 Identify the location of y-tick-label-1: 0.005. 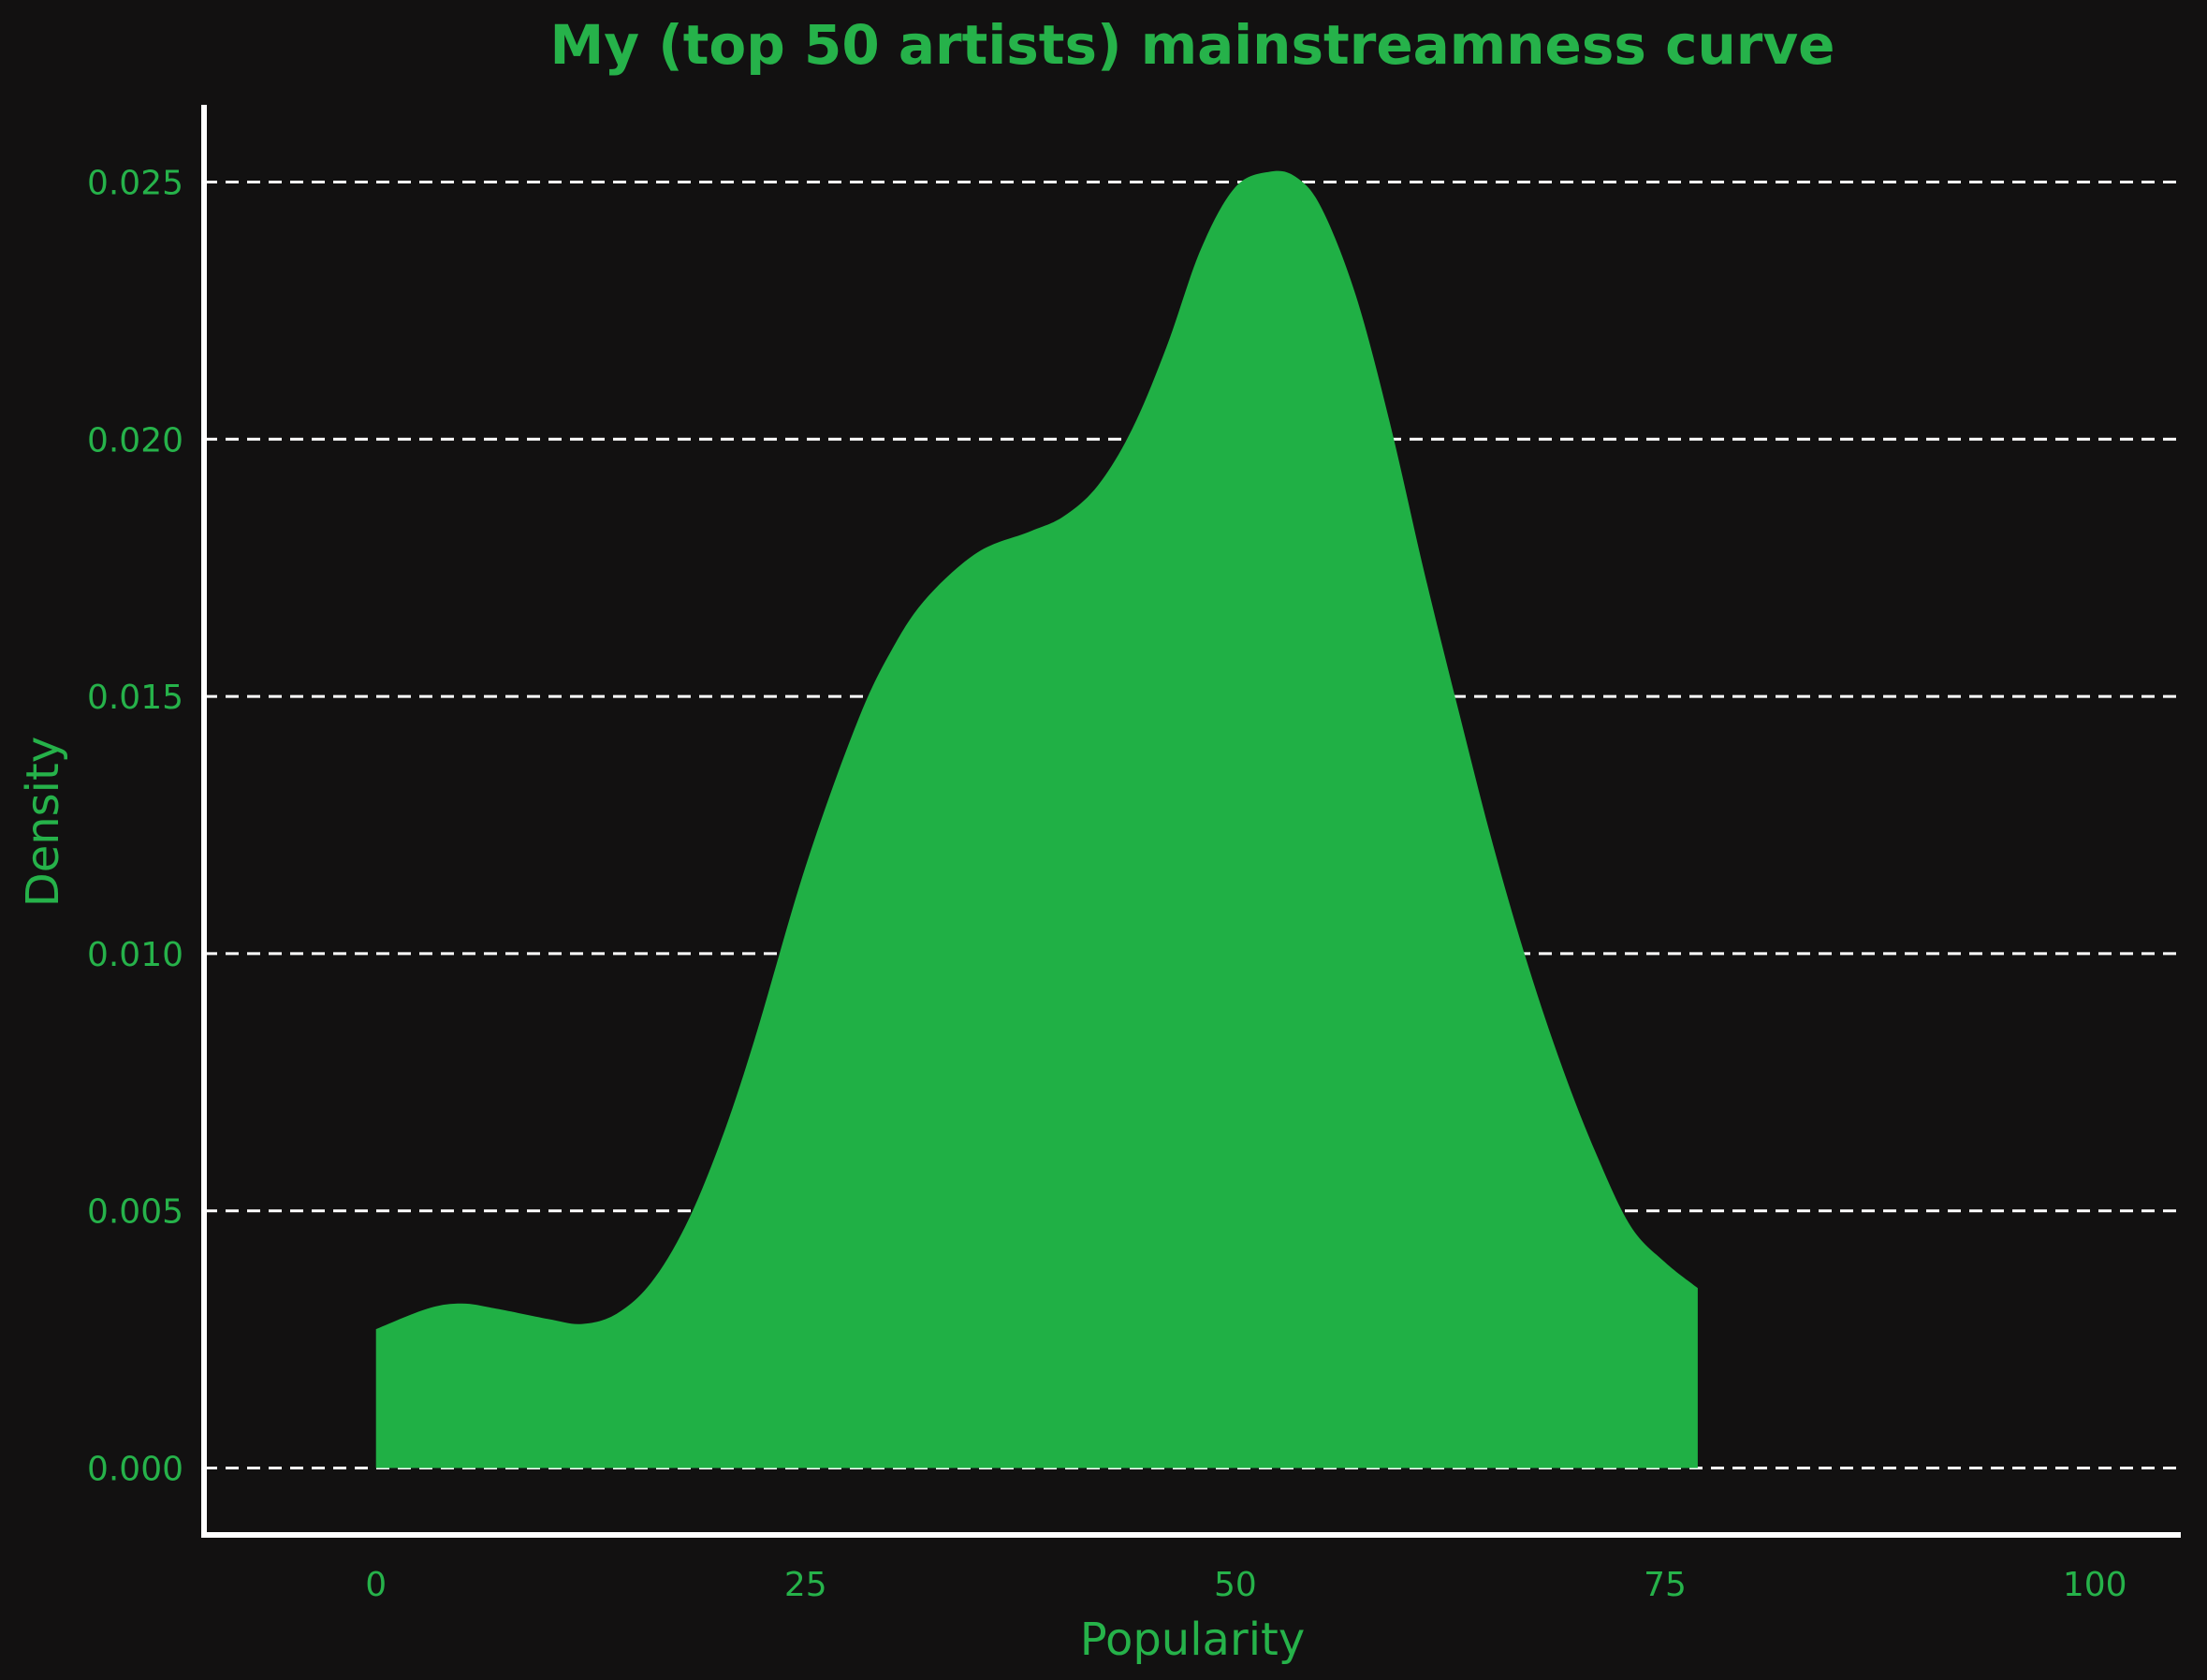
(135, 1212).